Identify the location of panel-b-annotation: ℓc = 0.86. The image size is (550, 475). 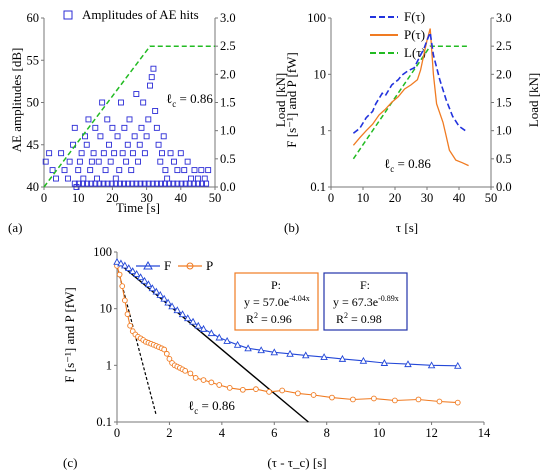
(407, 165).